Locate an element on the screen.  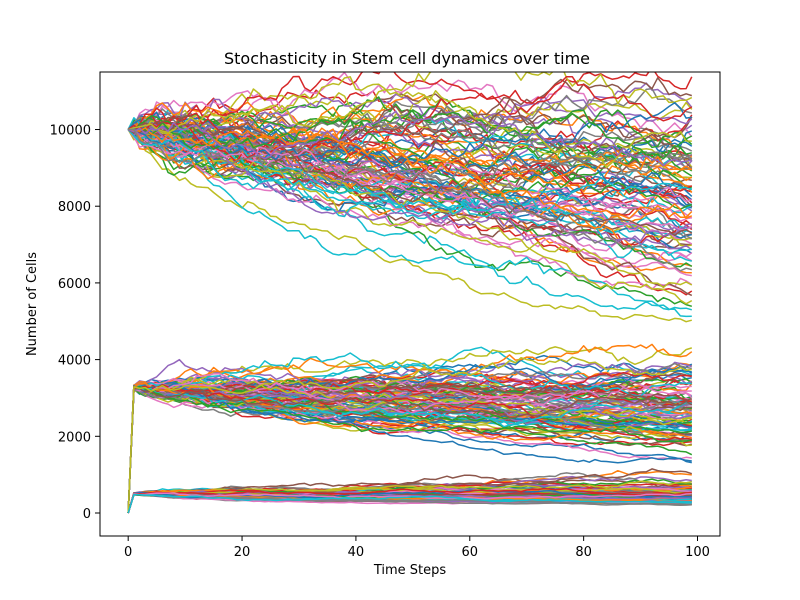
x-tick-label: 100 is located at coordinates (697, 552).